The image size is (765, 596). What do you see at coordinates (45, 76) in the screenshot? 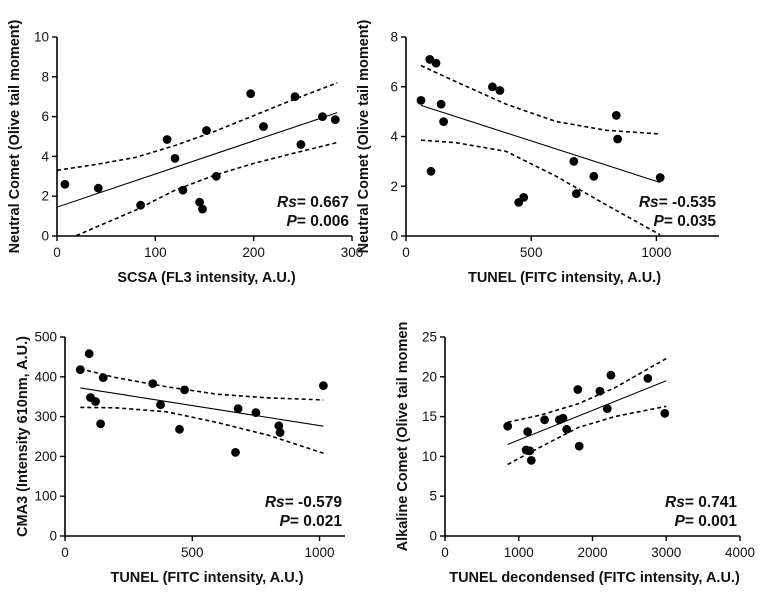
I see `y-tick-label: 8` at bounding box center [45, 76].